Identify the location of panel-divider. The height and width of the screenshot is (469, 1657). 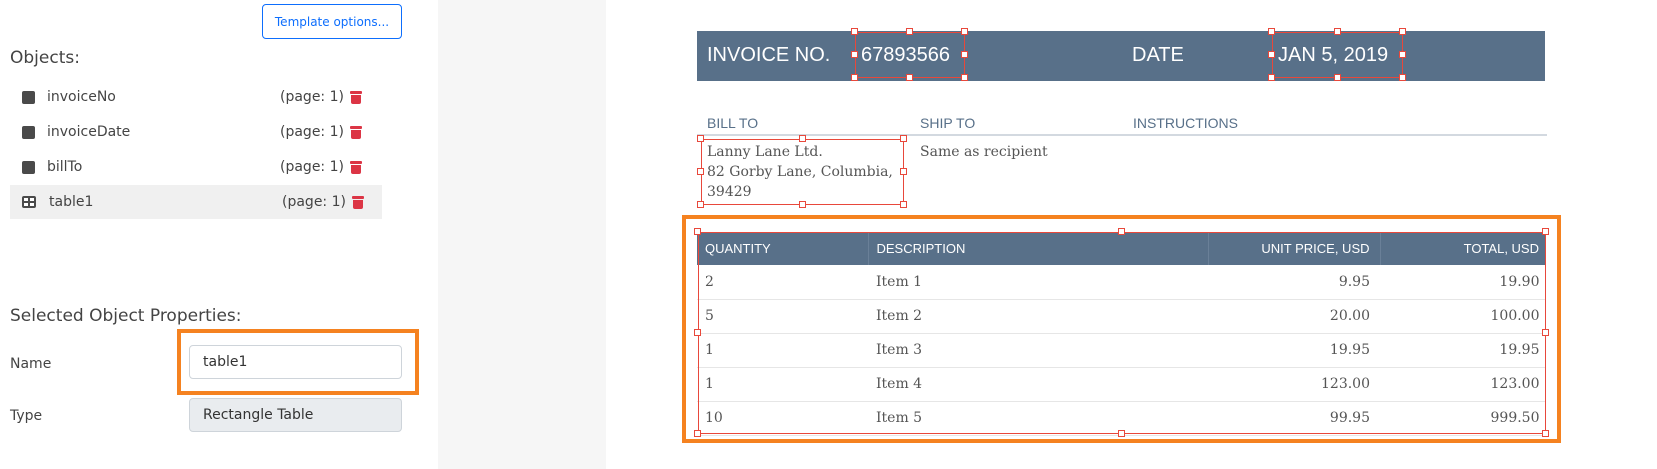
(522, 234).